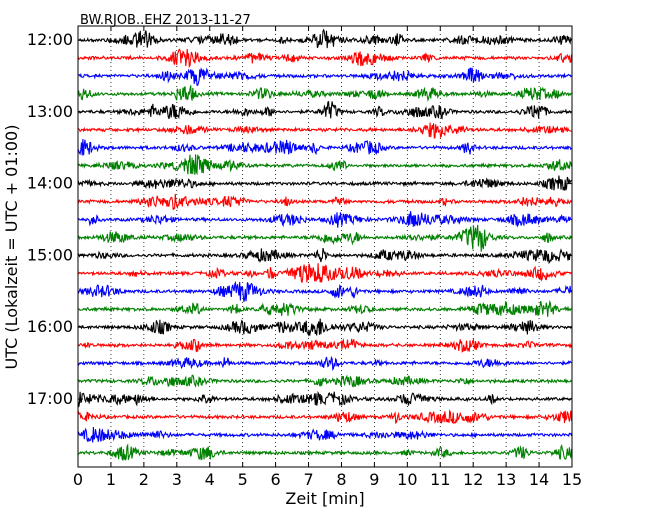 Image resolution: width=650 pixels, height=520 pixels. What do you see at coordinates (78, 479) in the screenshot?
I see `x-tick-label: 0` at bounding box center [78, 479].